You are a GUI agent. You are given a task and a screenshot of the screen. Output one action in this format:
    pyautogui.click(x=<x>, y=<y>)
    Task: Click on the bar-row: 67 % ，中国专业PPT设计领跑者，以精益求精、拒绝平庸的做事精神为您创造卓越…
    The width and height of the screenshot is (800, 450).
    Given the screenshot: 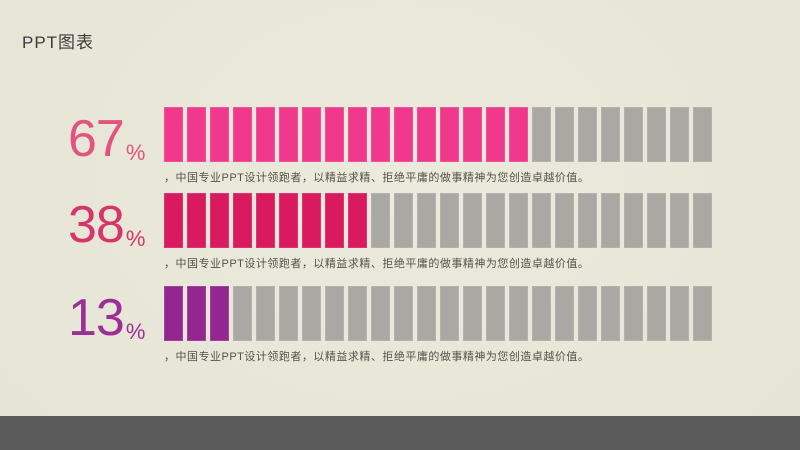 What is the action you would take?
    pyautogui.click(x=408, y=146)
    